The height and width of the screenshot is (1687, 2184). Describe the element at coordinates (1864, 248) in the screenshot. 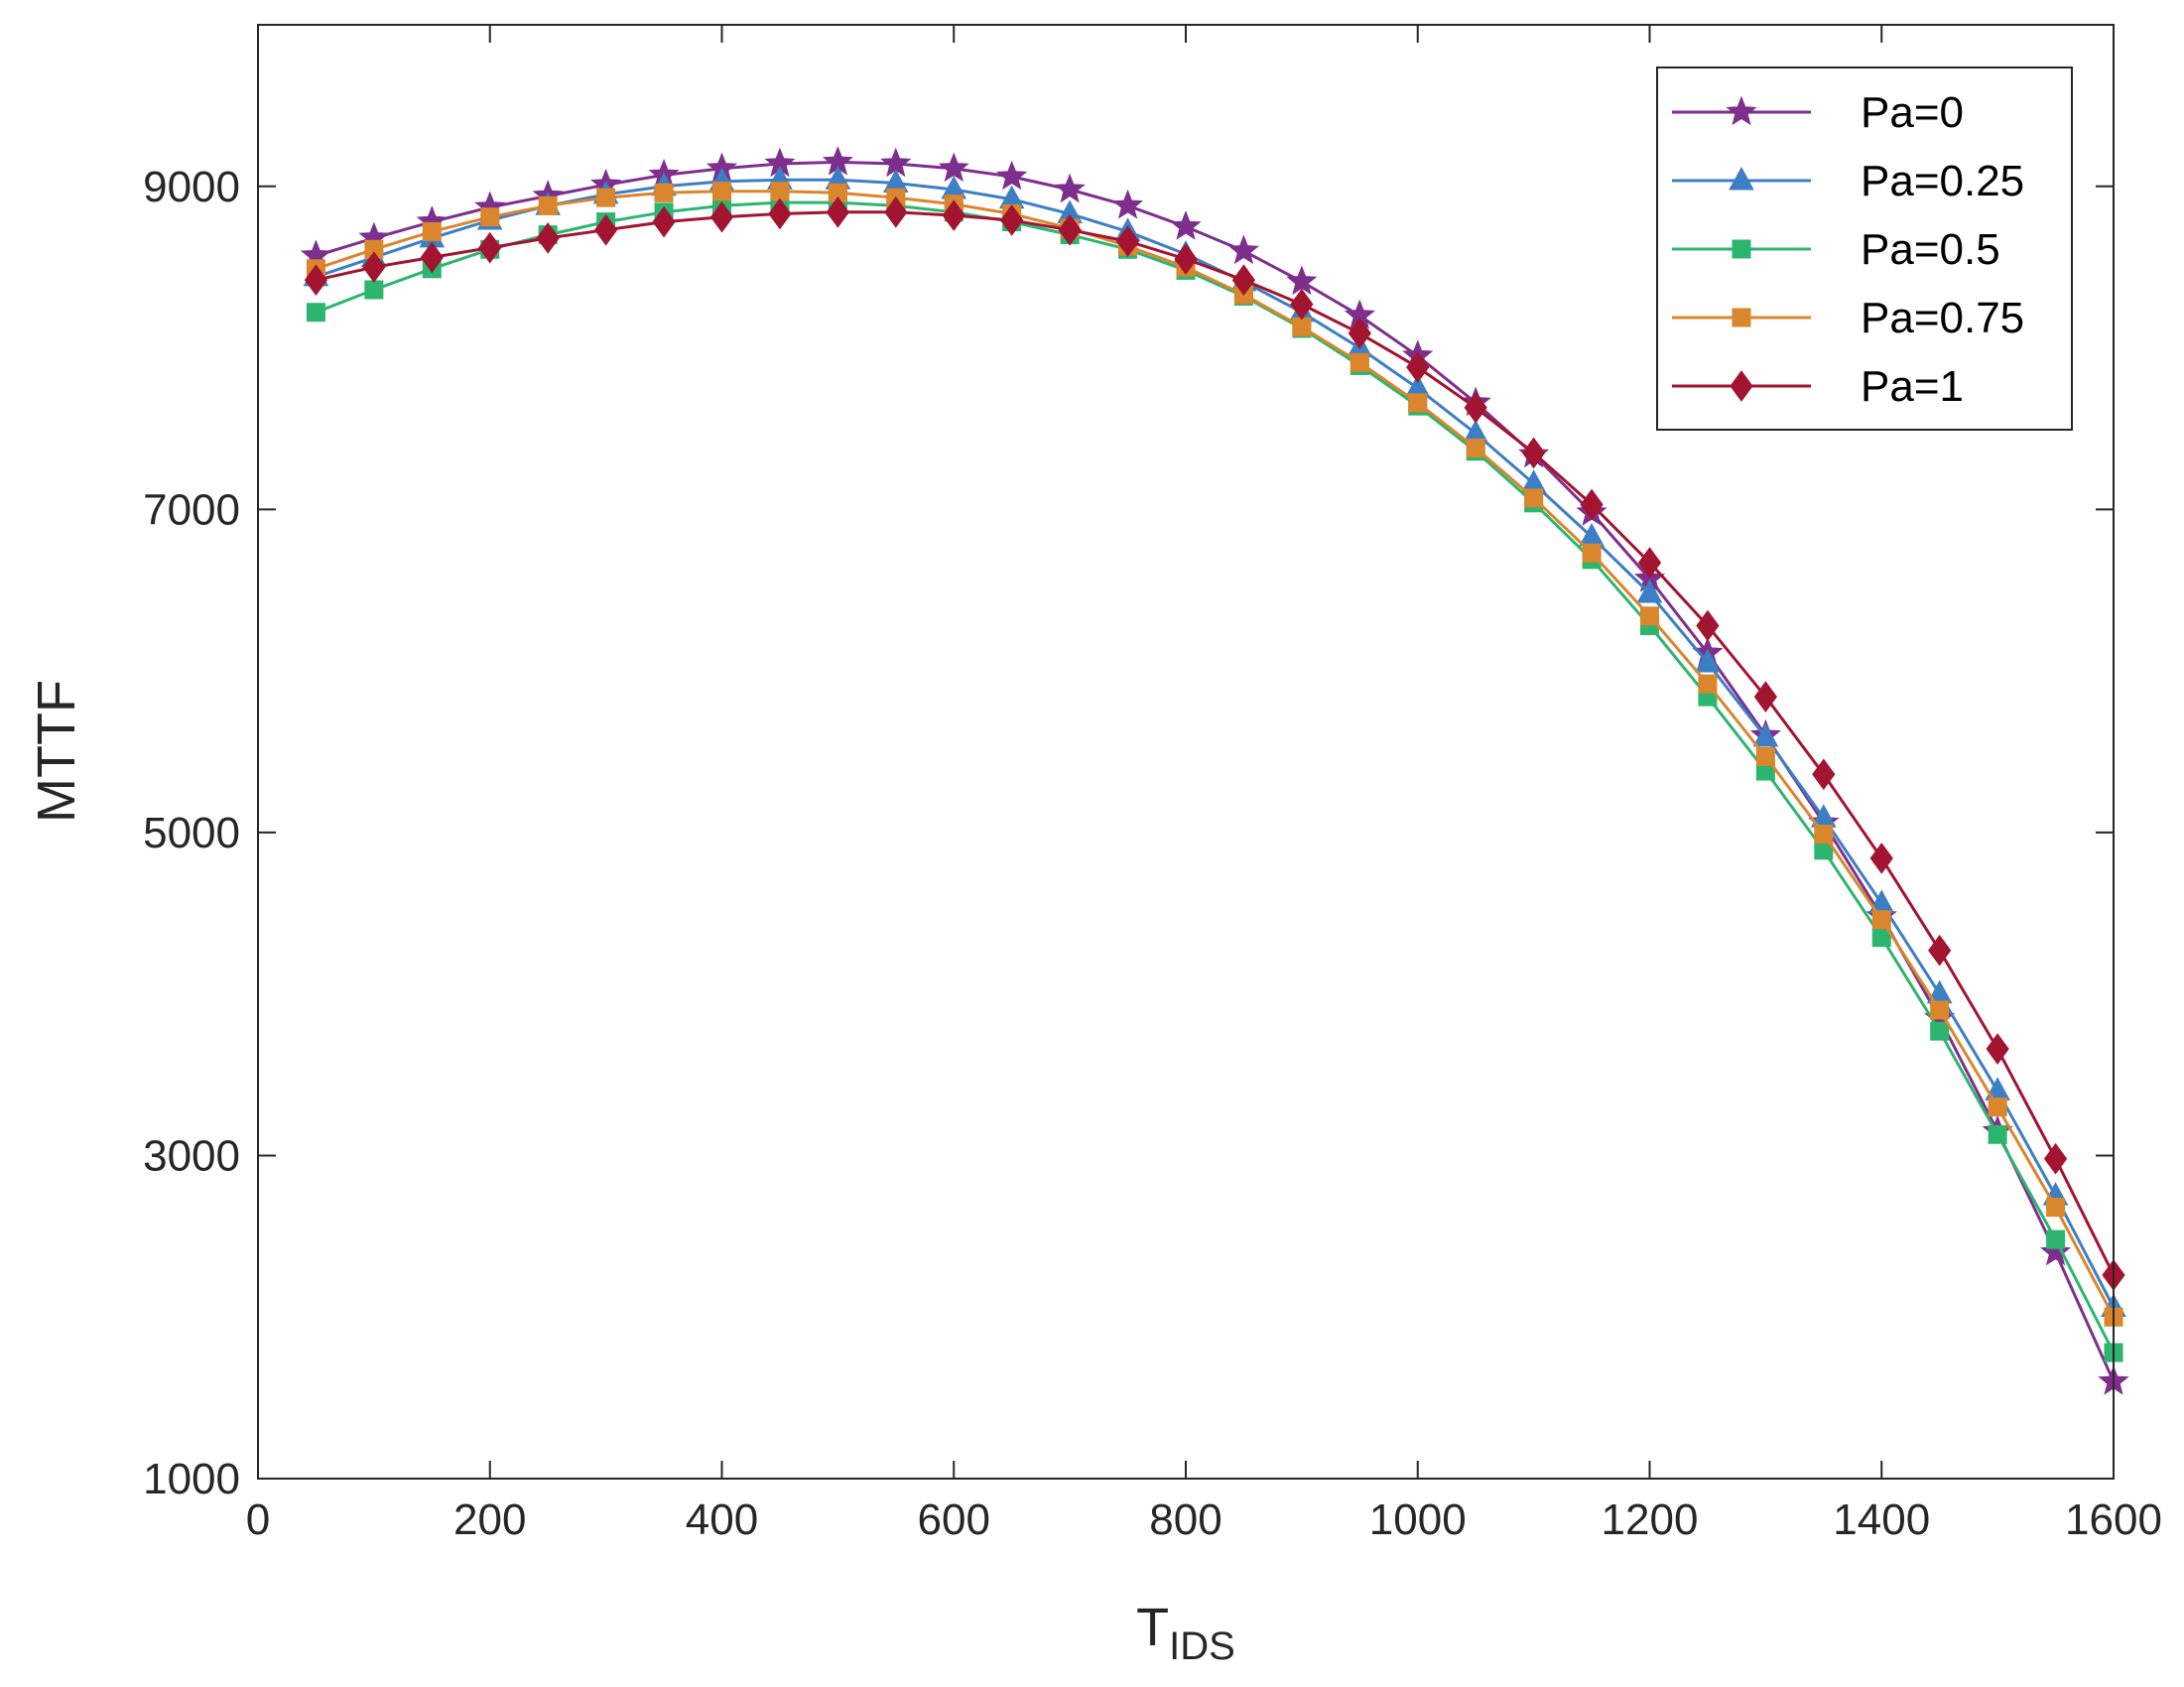

I see `legend: Pa=0 Pa=0.25 Pa=0.5 Pa=0.75 Pa=1` at that location.